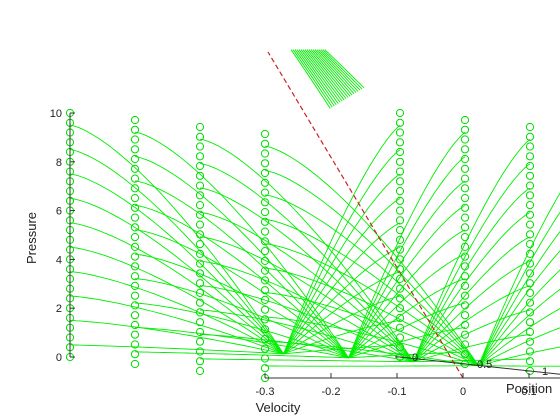 The height and width of the screenshot is (420, 560). I want to click on x-axis-label: Velocity, so click(278, 407).